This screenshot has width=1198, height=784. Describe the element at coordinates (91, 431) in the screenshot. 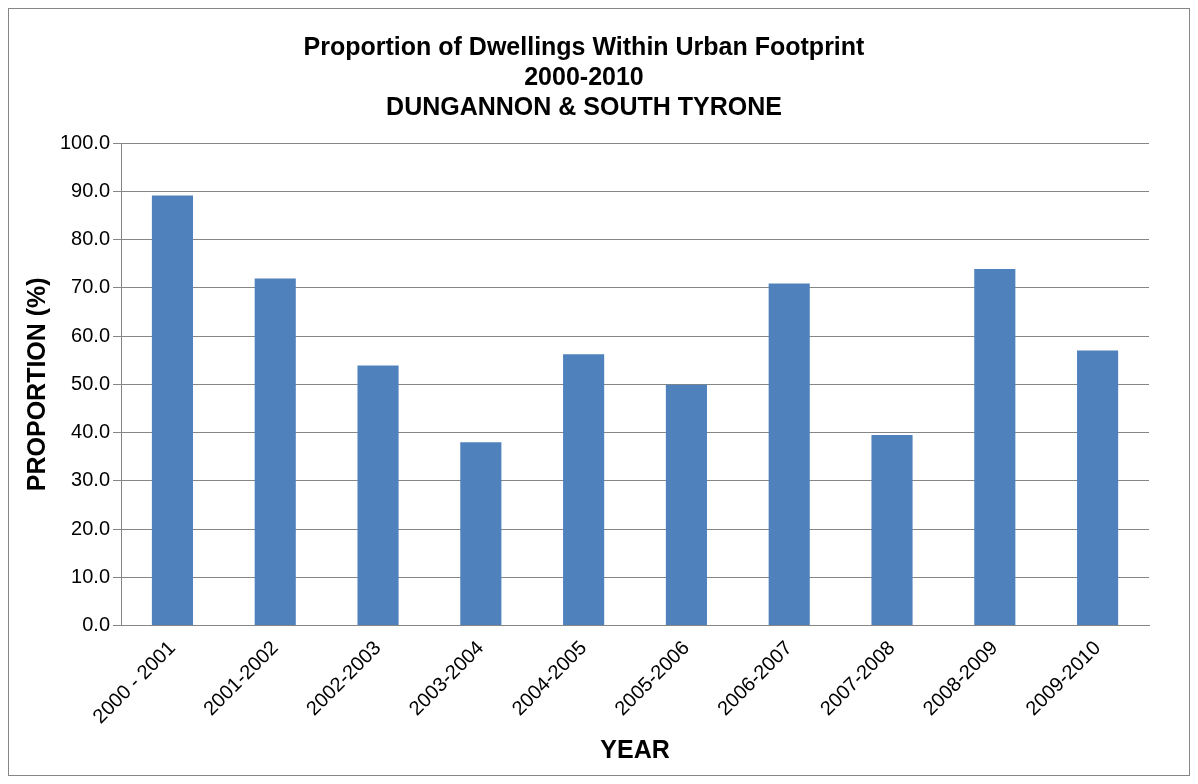

I see `y-tick-label: 40.0` at that location.